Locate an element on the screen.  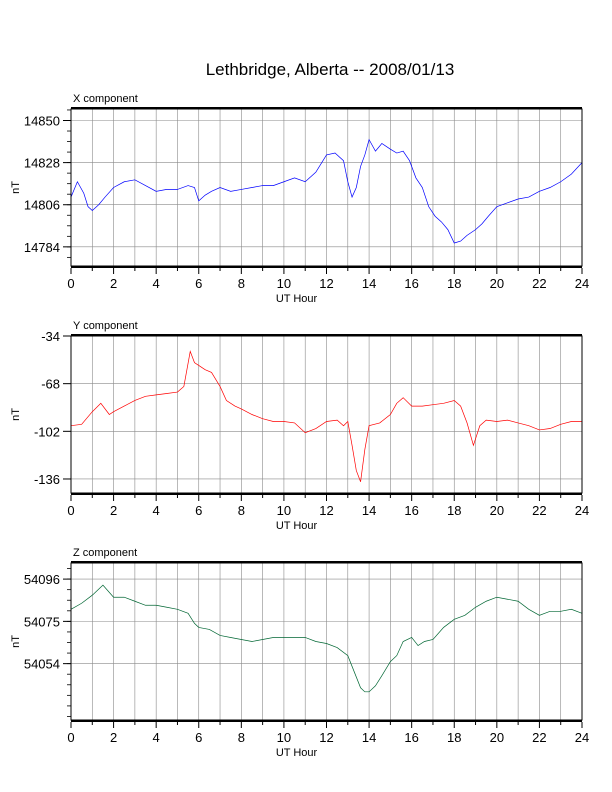
series-line-z is located at coordinates (326, 638).